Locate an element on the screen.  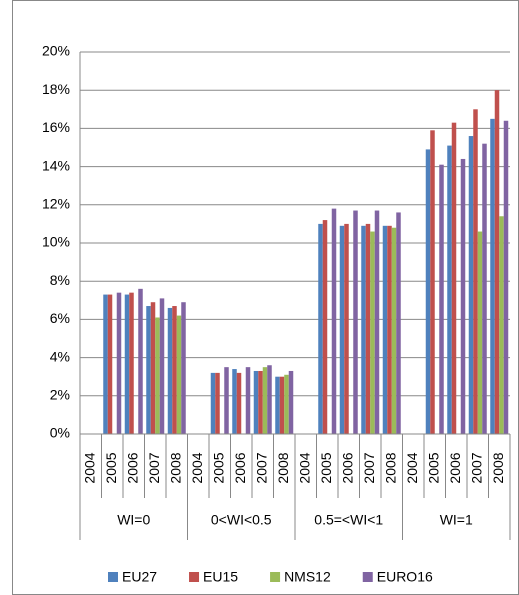
legend-label: EU15 is located at coordinates (220, 577).